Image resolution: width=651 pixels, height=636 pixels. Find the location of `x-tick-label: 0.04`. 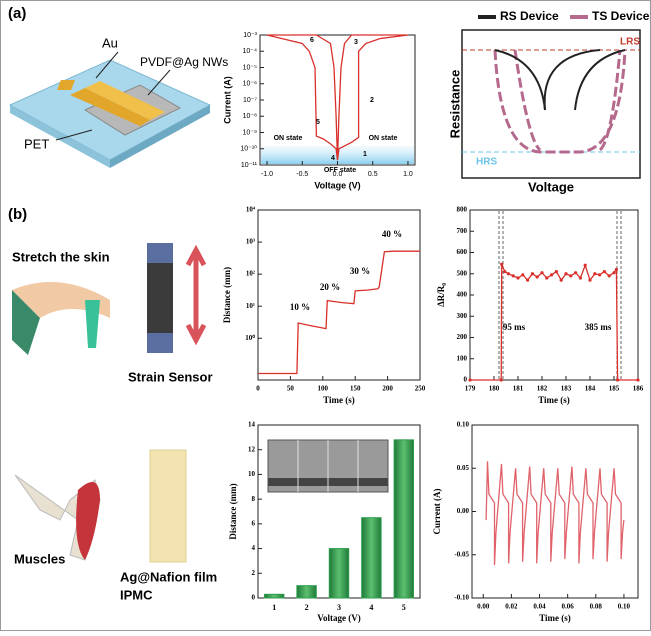

x-tick-label: 0.04 is located at coordinates (539, 607).